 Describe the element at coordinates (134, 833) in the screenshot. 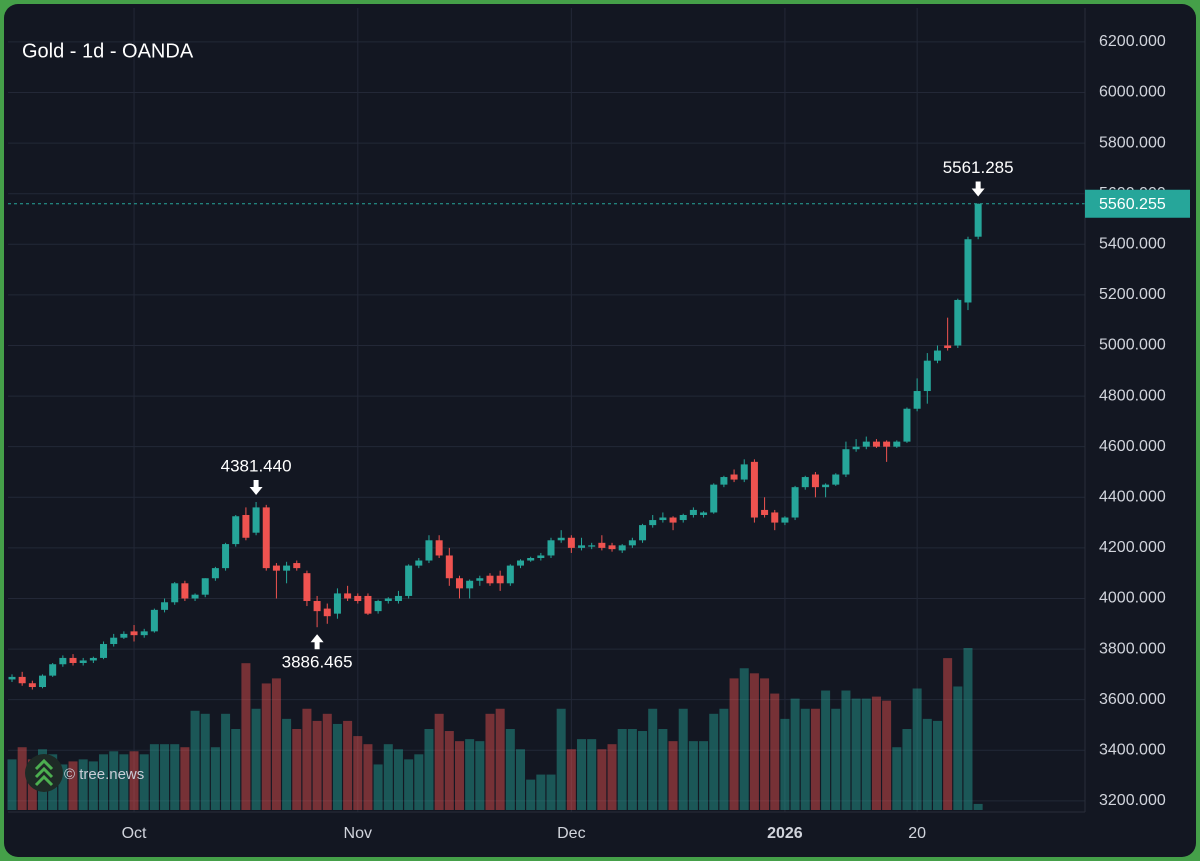

I see `x-tick-label: Oct` at that location.